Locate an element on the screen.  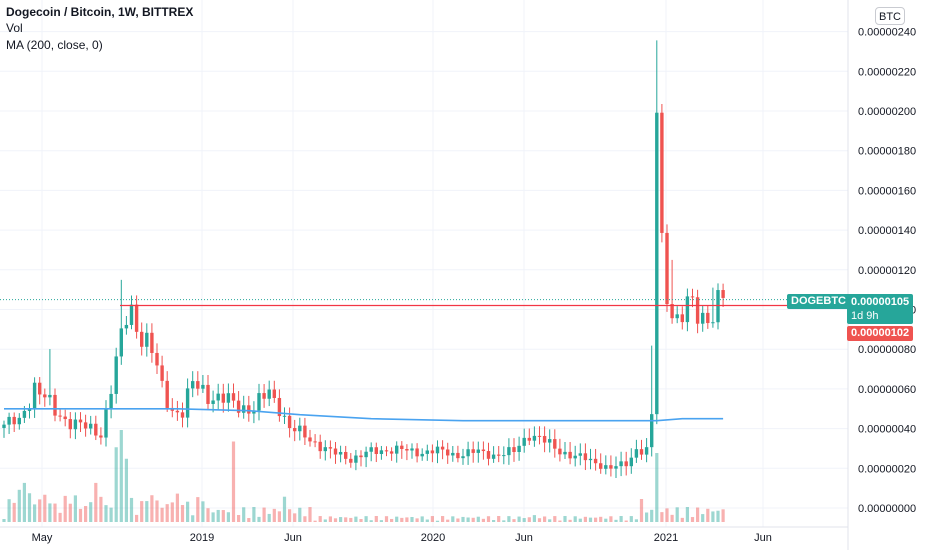
x-tick-label: 2020 is located at coordinates (433, 538).